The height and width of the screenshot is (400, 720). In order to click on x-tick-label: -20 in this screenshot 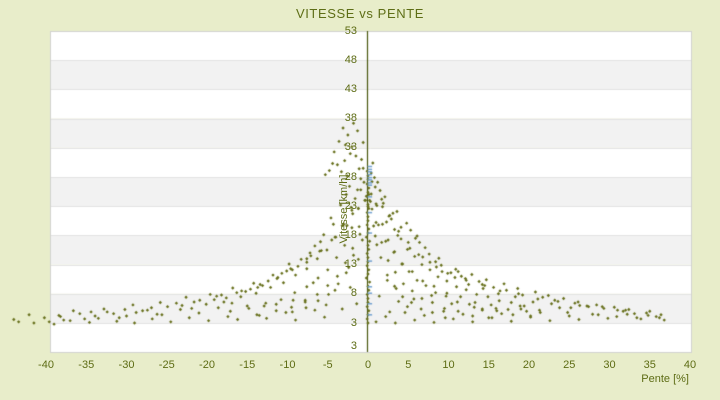, I will do `click(207, 365)`.